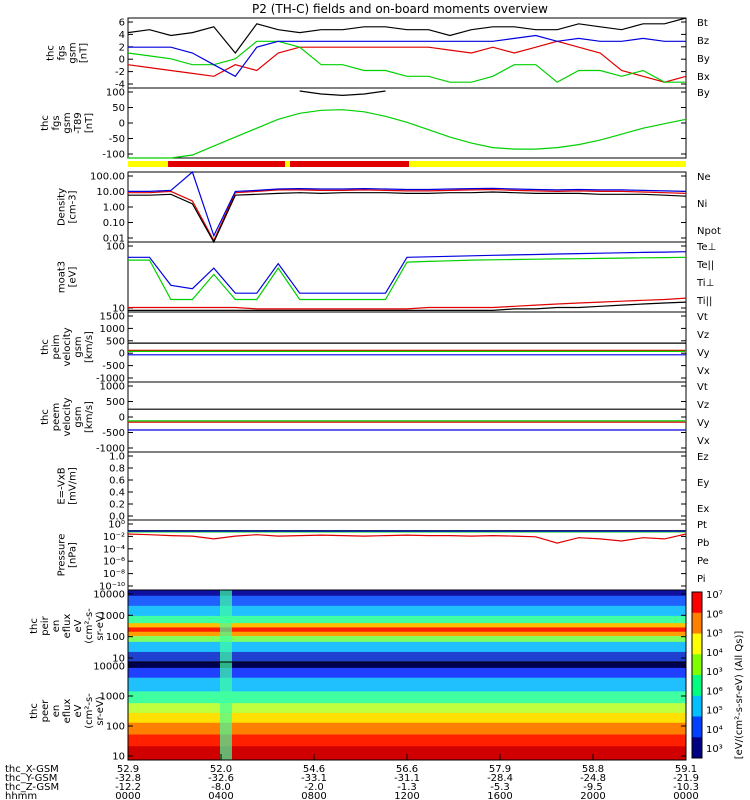  Describe the element at coordinates (314, 778) in the screenshot. I see `x-tick-label: -33.1` at that location.